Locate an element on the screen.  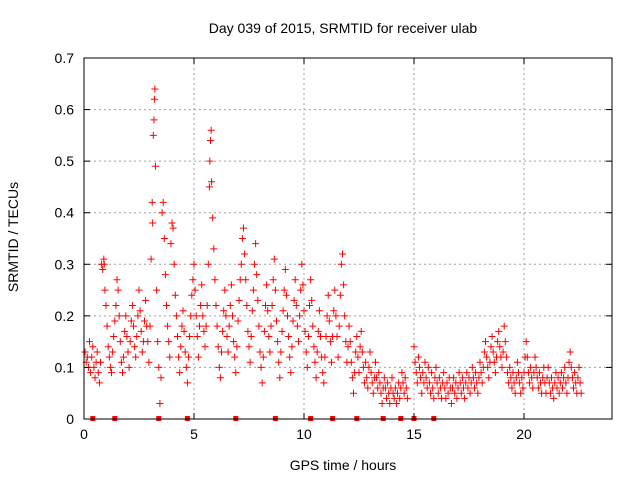
y-tick-label: 0.5 is located at coordinates (65, 161).